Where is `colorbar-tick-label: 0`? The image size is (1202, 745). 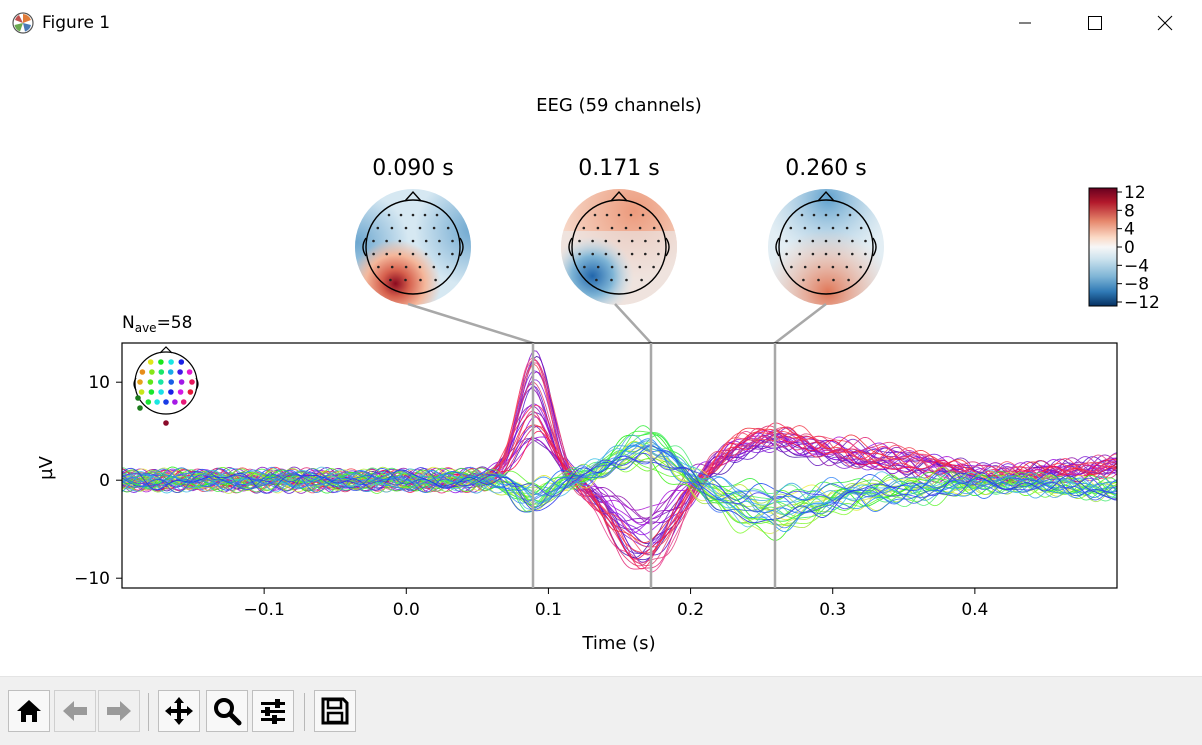 colorbar-tick-label: 0 is located at coordinates (1129, 248).